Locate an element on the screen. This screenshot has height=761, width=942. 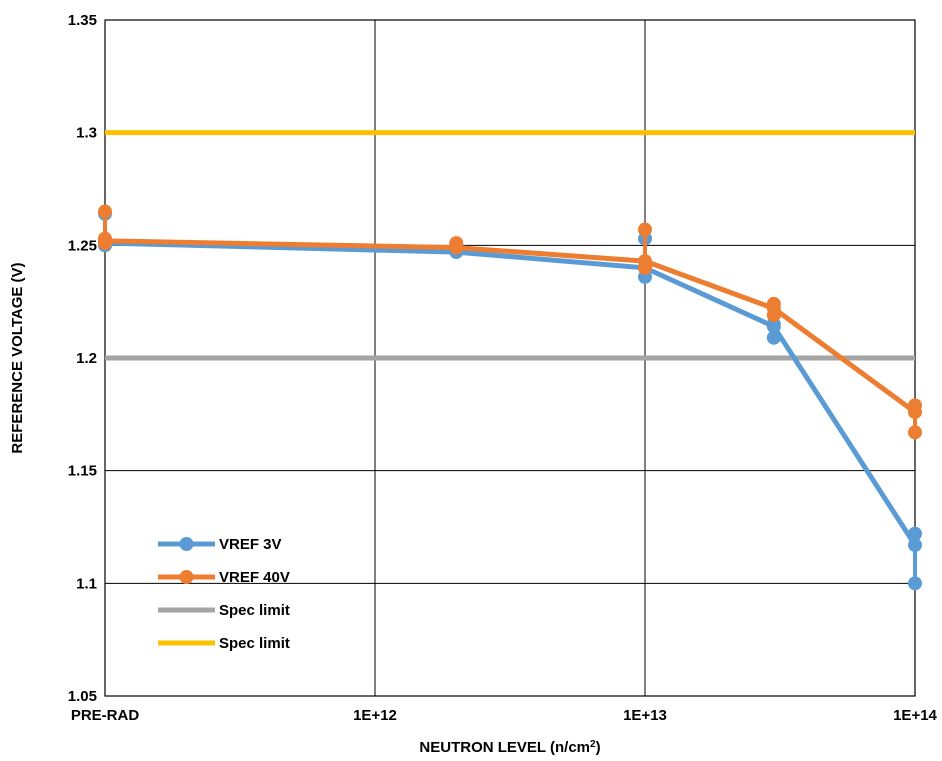
y-tick-label: 1.05 is located at coordinates (82, 696).